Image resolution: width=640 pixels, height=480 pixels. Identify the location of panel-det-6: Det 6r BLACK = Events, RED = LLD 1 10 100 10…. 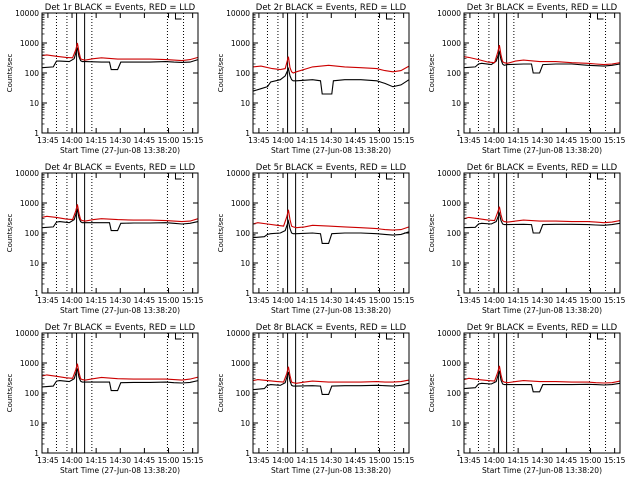
(527, 239).